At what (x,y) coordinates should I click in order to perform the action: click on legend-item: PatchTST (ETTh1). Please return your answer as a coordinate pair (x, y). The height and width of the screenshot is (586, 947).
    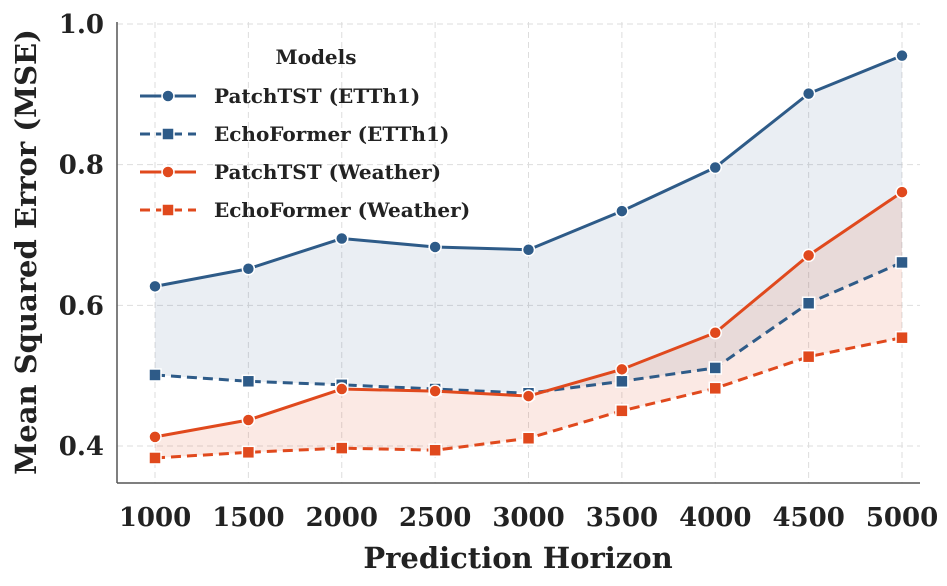
    Looking at the image, I should click on (280, 96).